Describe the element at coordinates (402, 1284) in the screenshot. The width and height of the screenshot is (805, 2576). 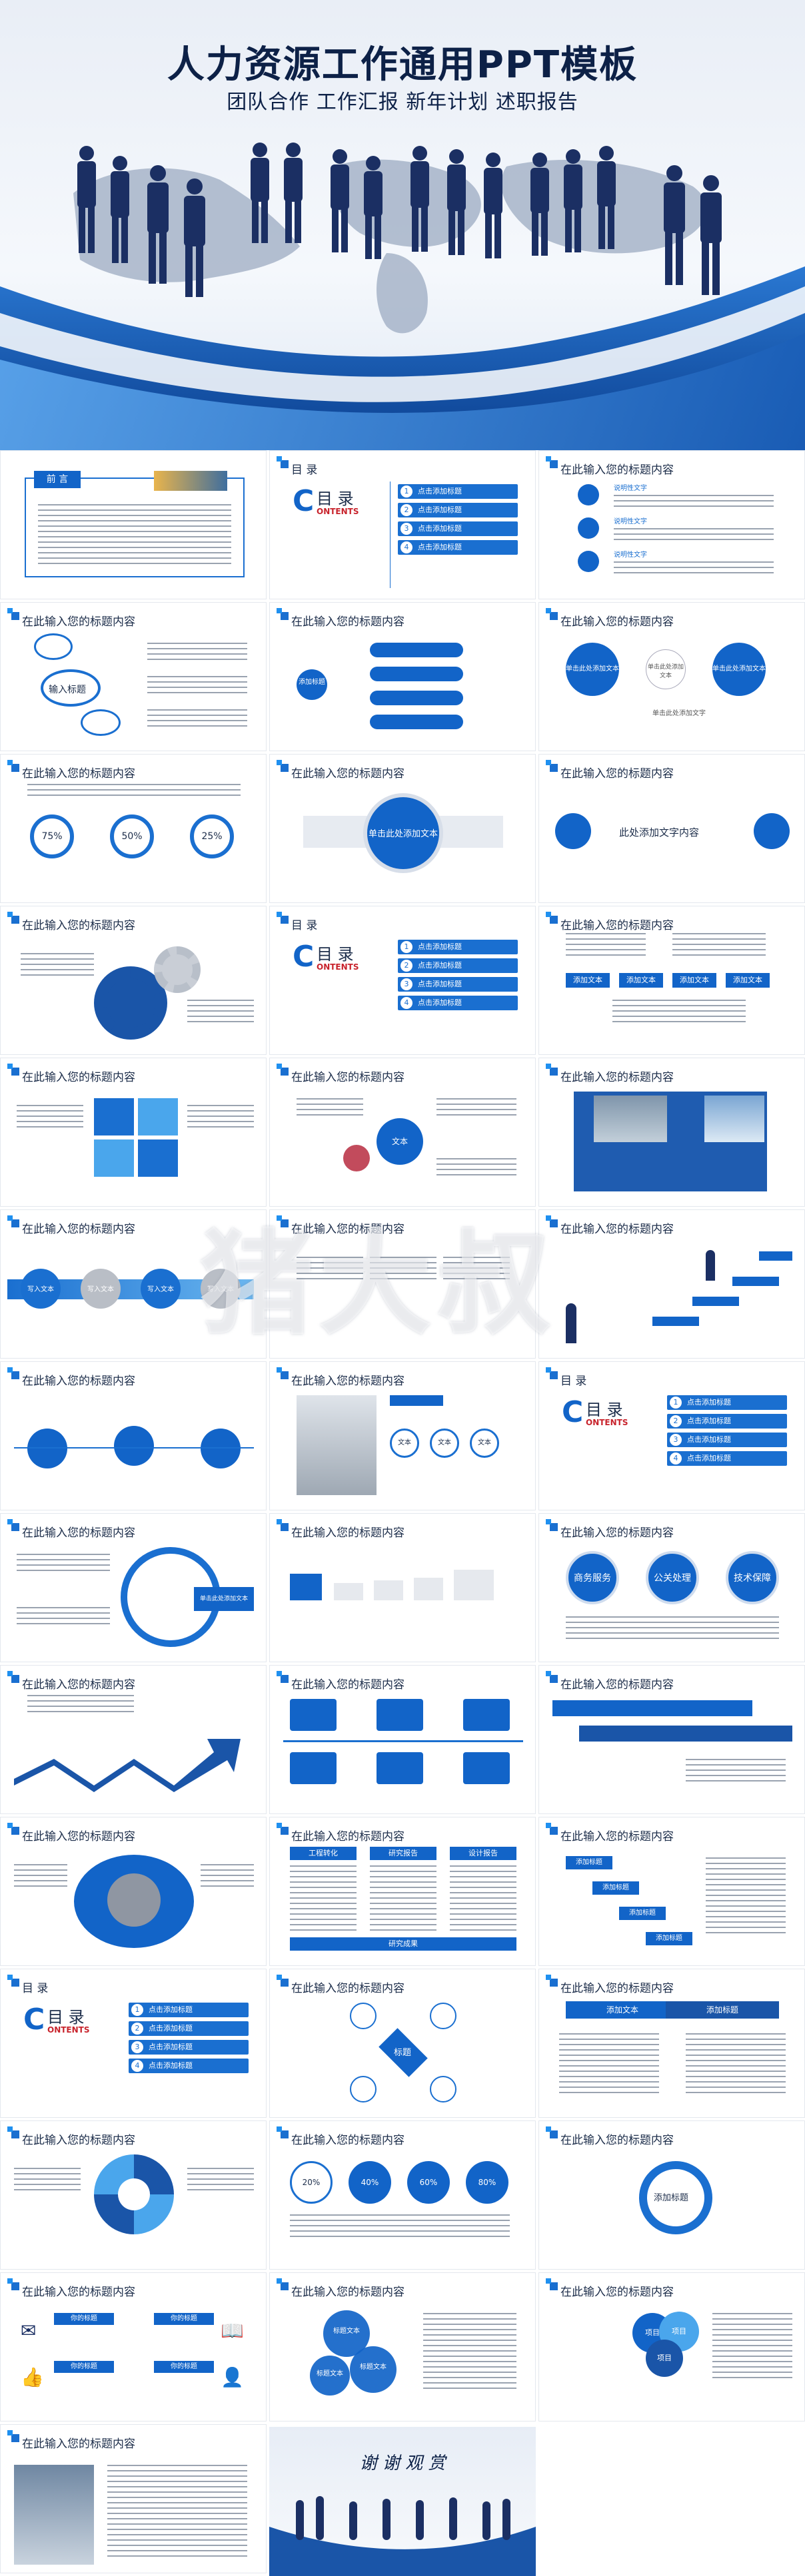
I see `slide-steps: 在此输入您的标题内容` at that location.